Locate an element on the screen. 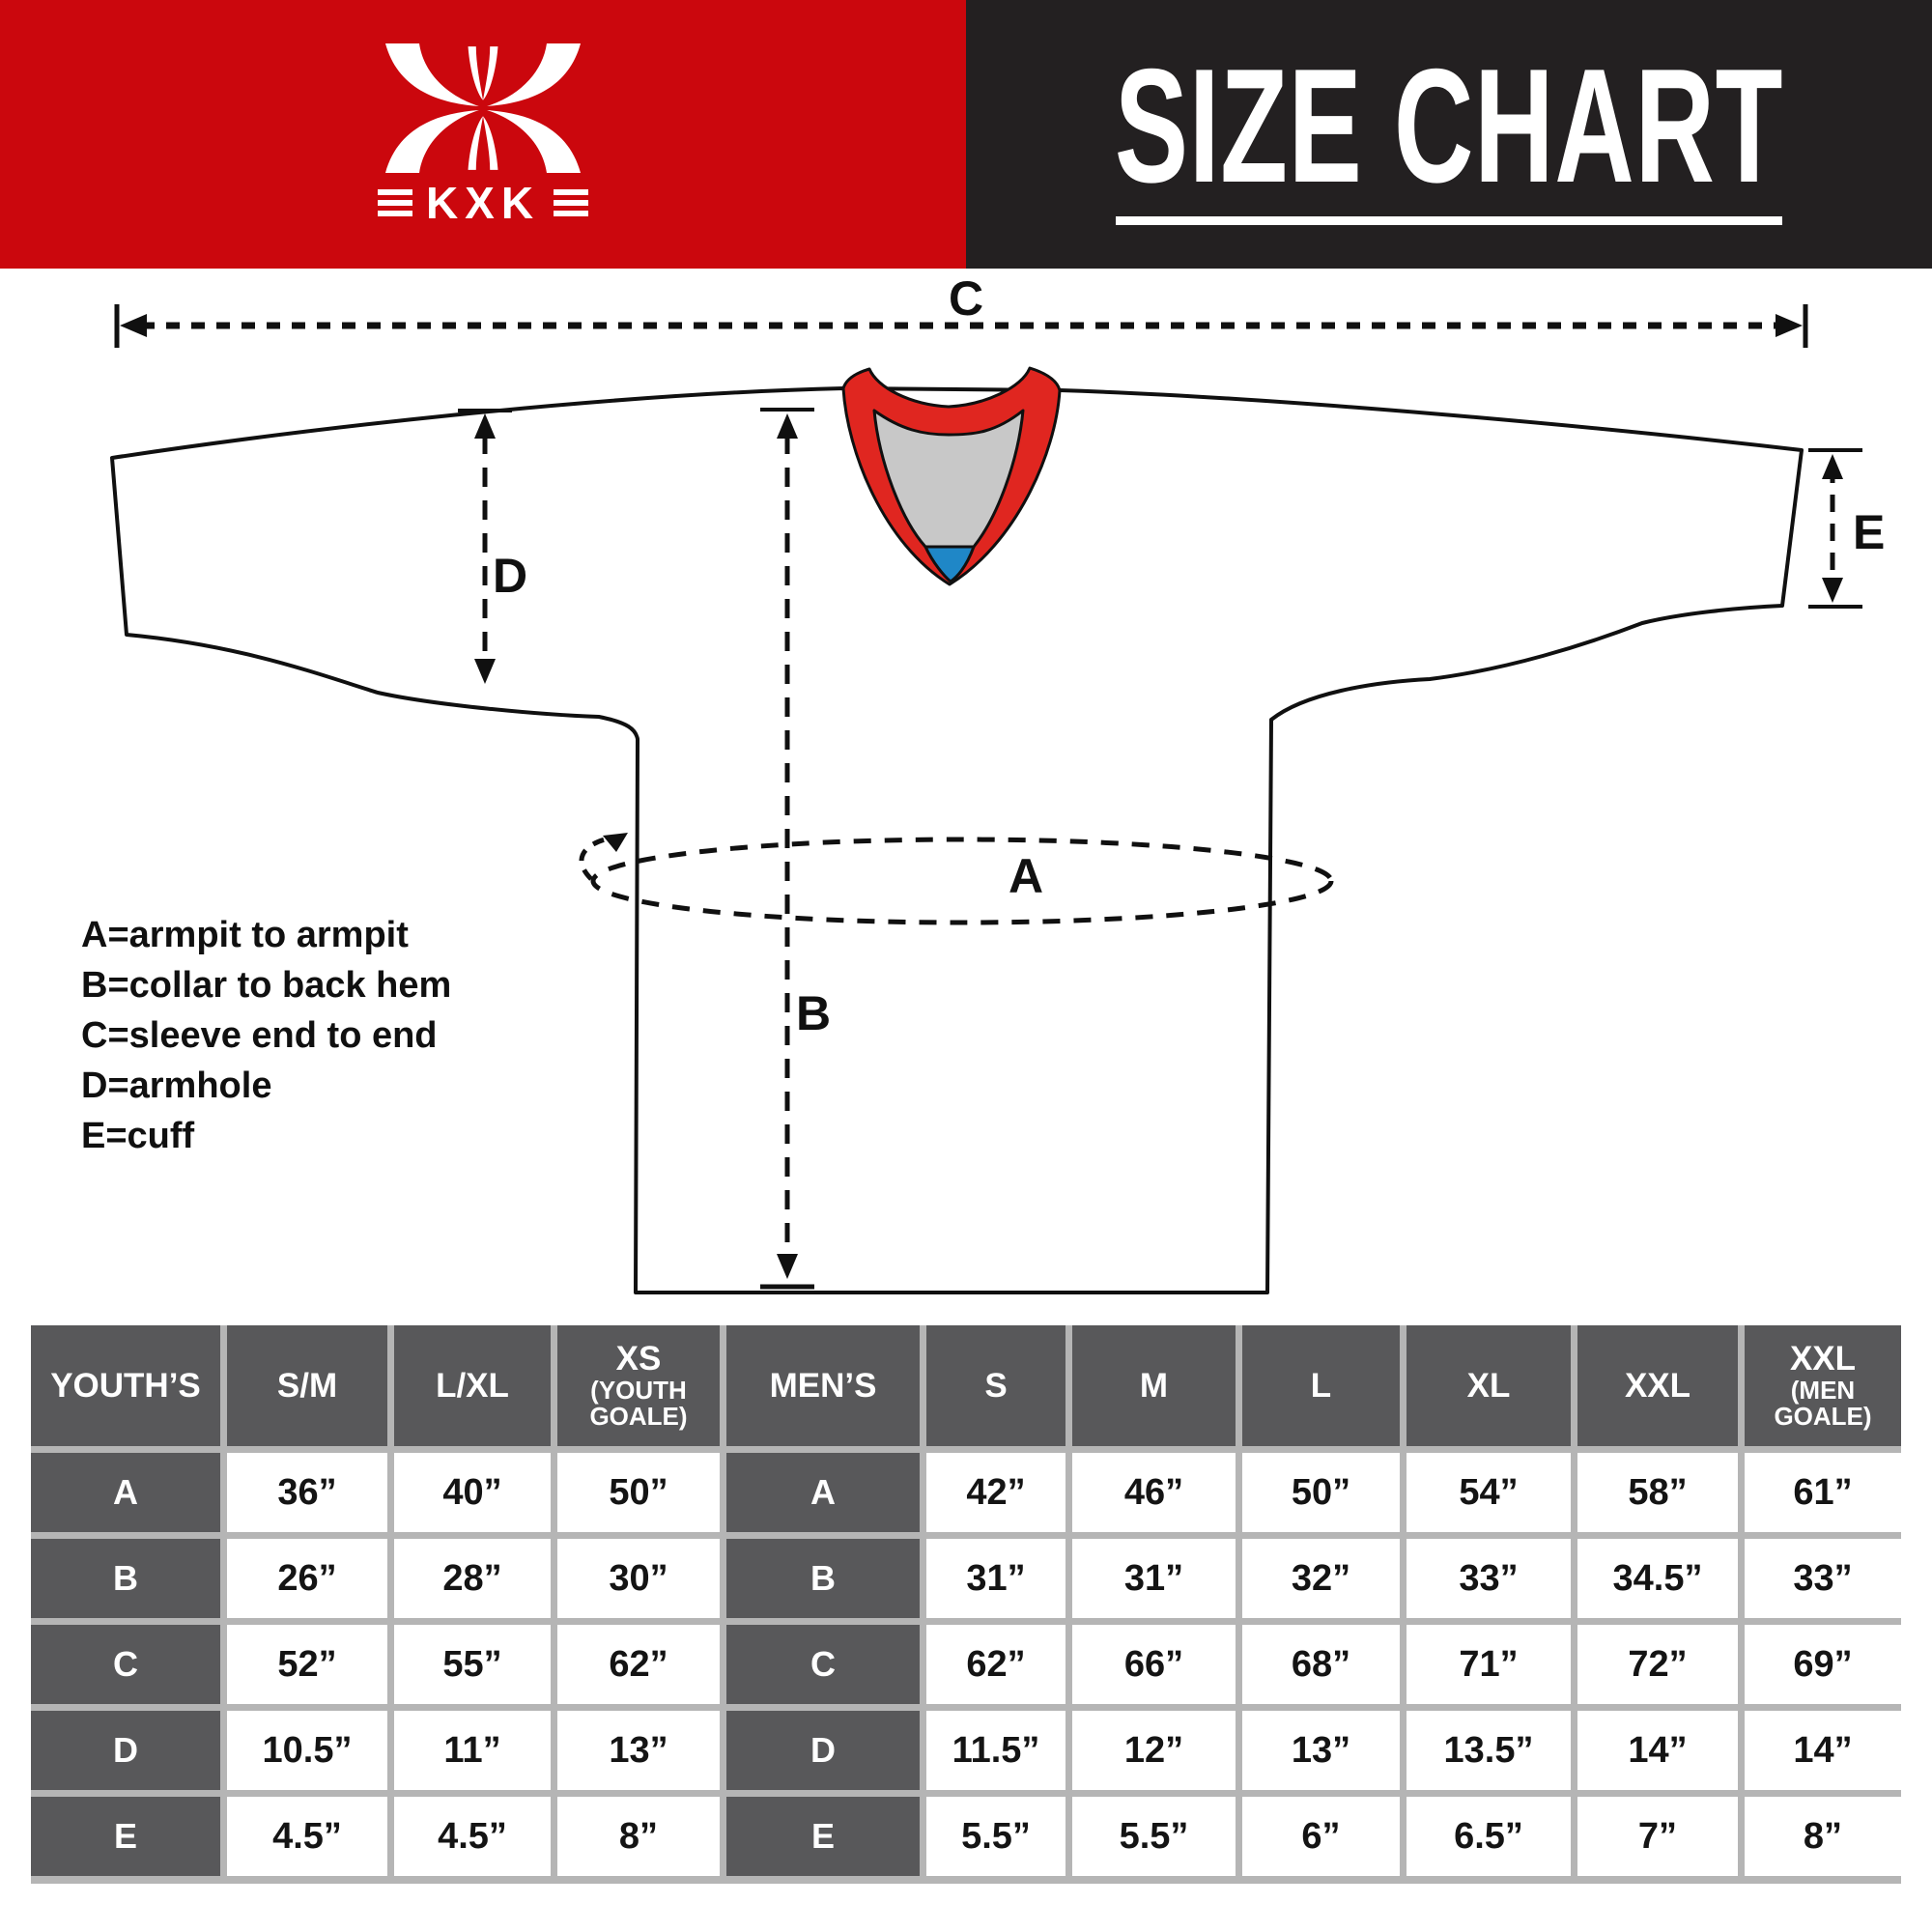 The height and width of the screenshot is (1932, 1932). header-black-panel: SIZE CHART is located at coordinates (1449, 134).